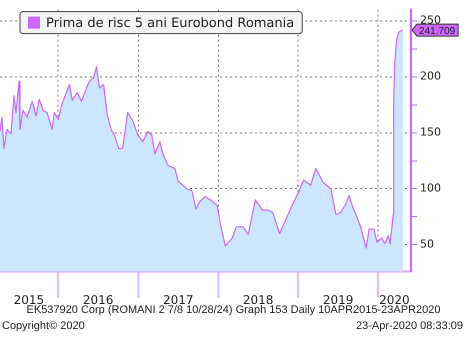 The height and width of the screenshot is (339, 467). What do you see at coordinates (430, 132) in the screenshot?
I see `y-tick-label: 150` at bounding box center [430, 132].